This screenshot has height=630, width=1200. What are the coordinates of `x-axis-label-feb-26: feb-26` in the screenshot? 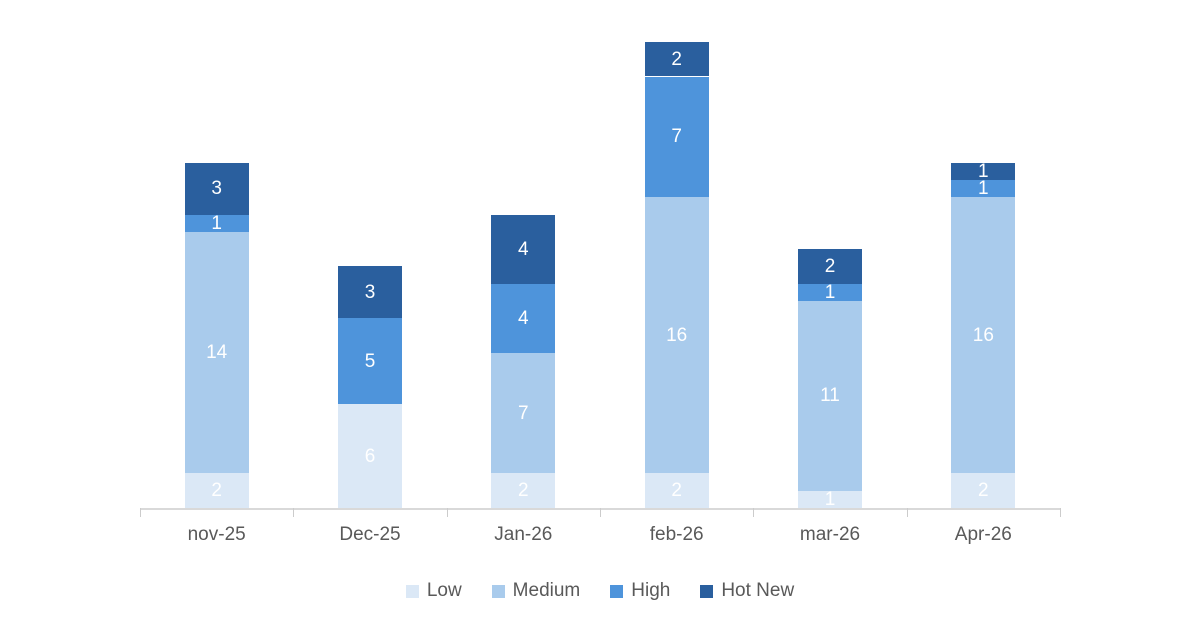 It's located at (676, 534).